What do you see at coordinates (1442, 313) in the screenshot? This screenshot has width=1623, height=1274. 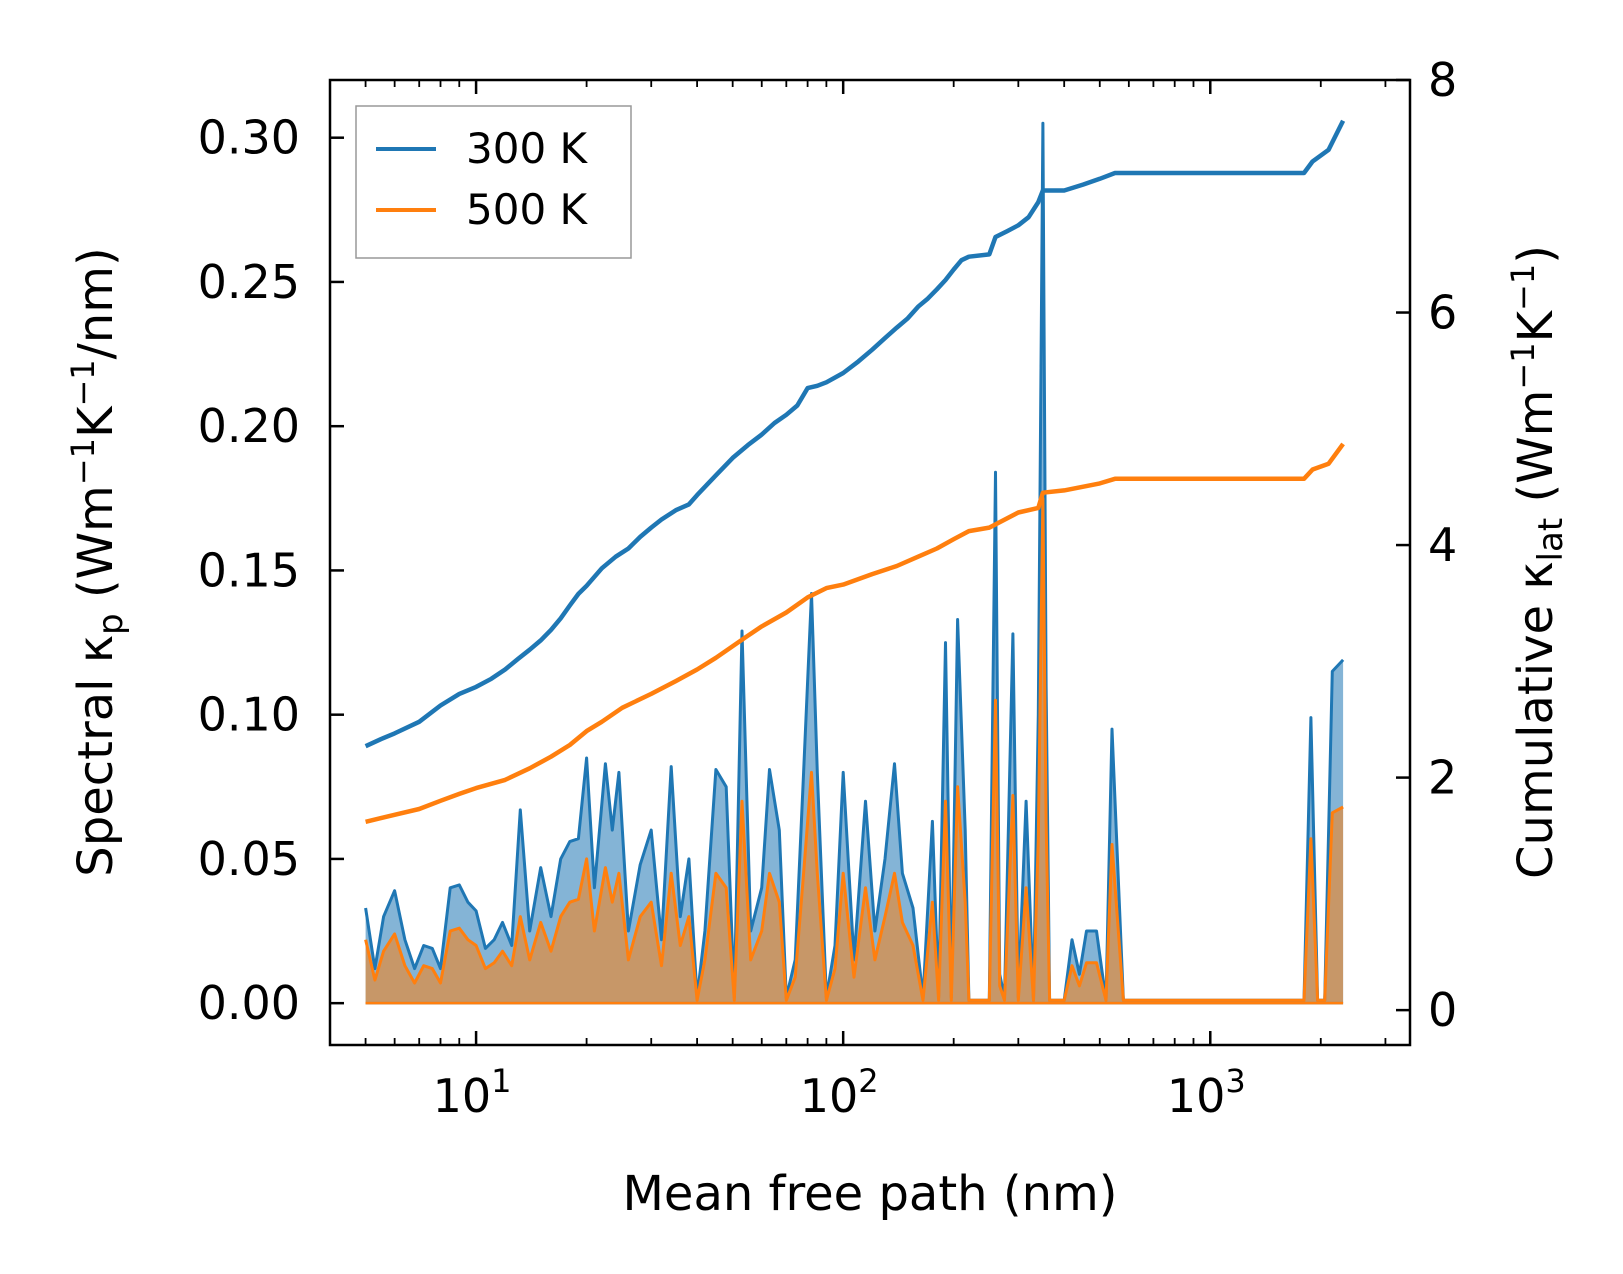 I see `y-right-tick-label: 6` at bounding box center [1442, 313].